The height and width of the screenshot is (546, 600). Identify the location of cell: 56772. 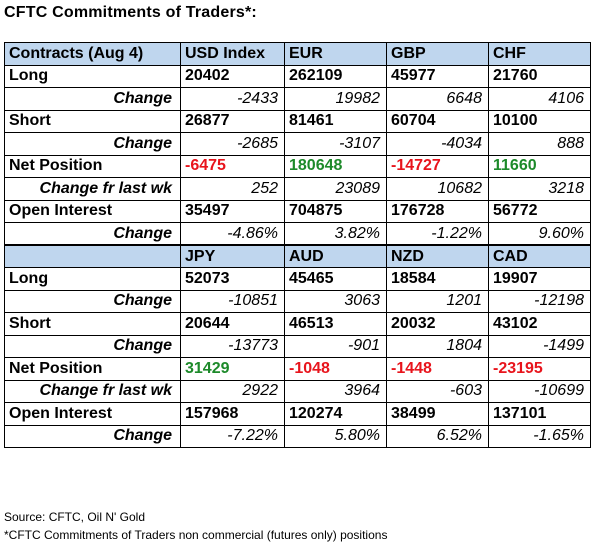
(539, 211).